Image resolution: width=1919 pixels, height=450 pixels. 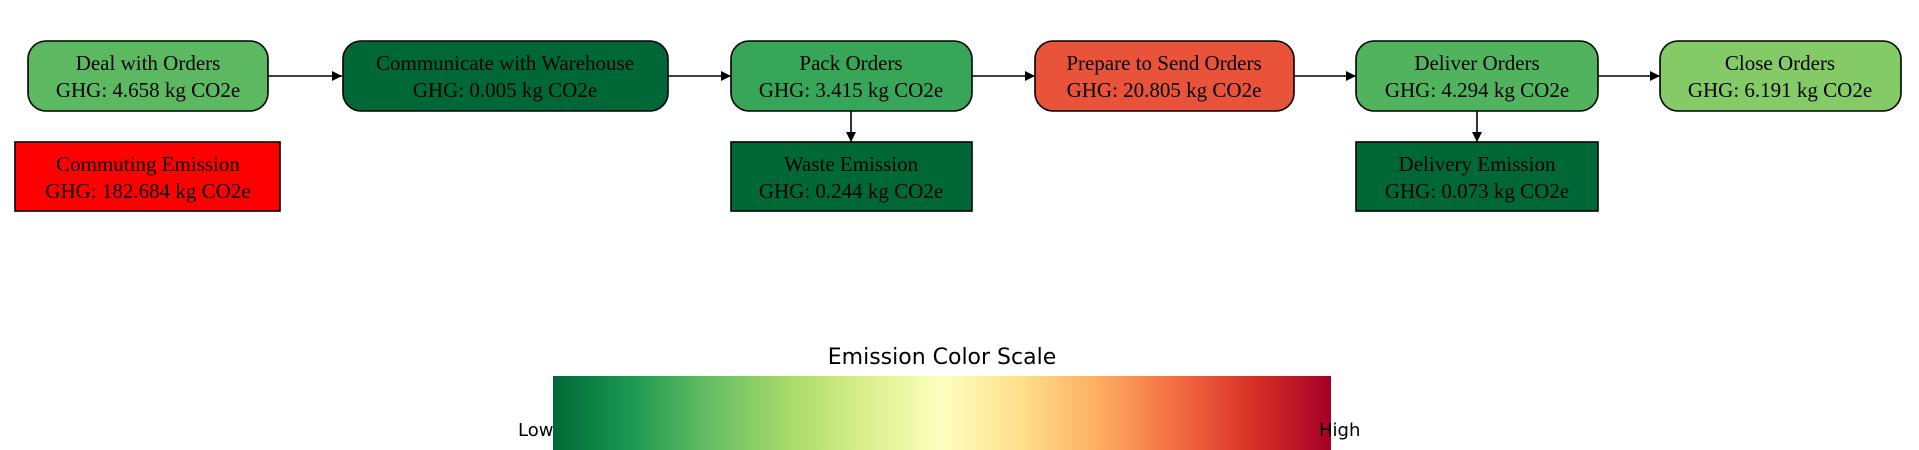 What do you see at coordinates (1780, 63) in the screenshot?
I see `node-label: Close Orders` at bounding box center [1780, 63].